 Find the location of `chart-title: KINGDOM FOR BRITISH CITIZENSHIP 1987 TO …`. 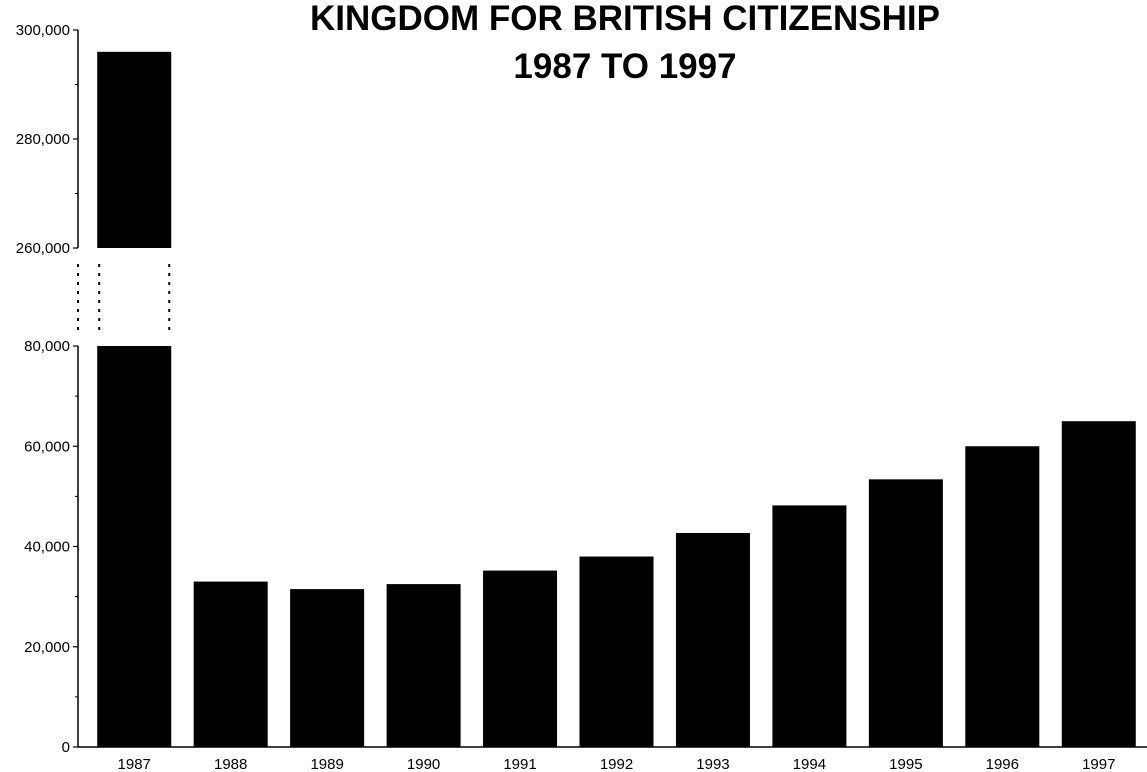

chart-title: KINGDOM FOR BRITISH CITIZENSHIP 1987 TO … is located at coordinates (625, 43).